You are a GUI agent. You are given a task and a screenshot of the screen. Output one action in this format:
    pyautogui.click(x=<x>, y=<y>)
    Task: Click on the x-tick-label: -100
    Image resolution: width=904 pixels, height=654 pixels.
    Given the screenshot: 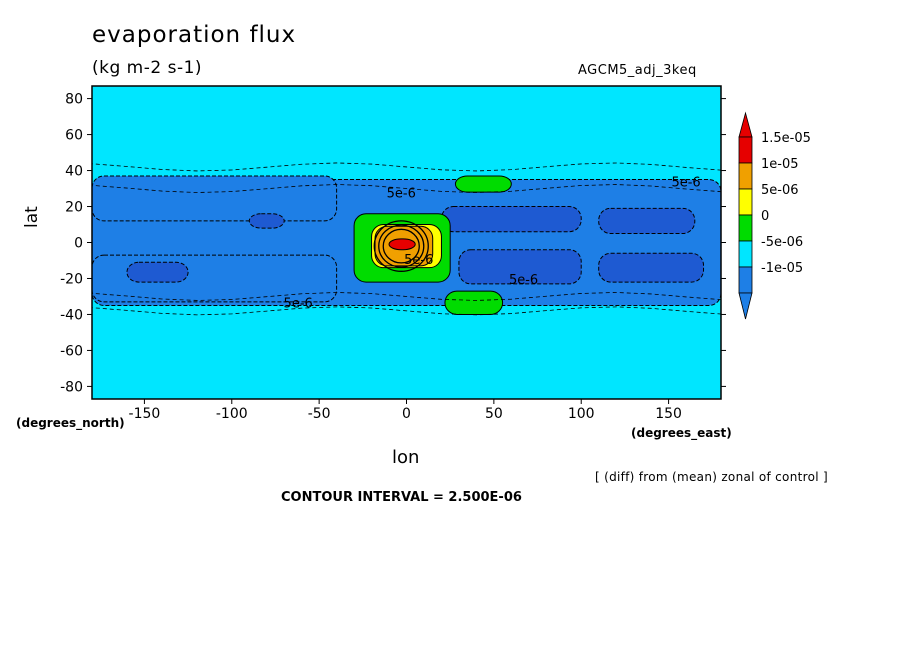 What is the action you would take?
    pyautogui.click(x=232, y=414)
    